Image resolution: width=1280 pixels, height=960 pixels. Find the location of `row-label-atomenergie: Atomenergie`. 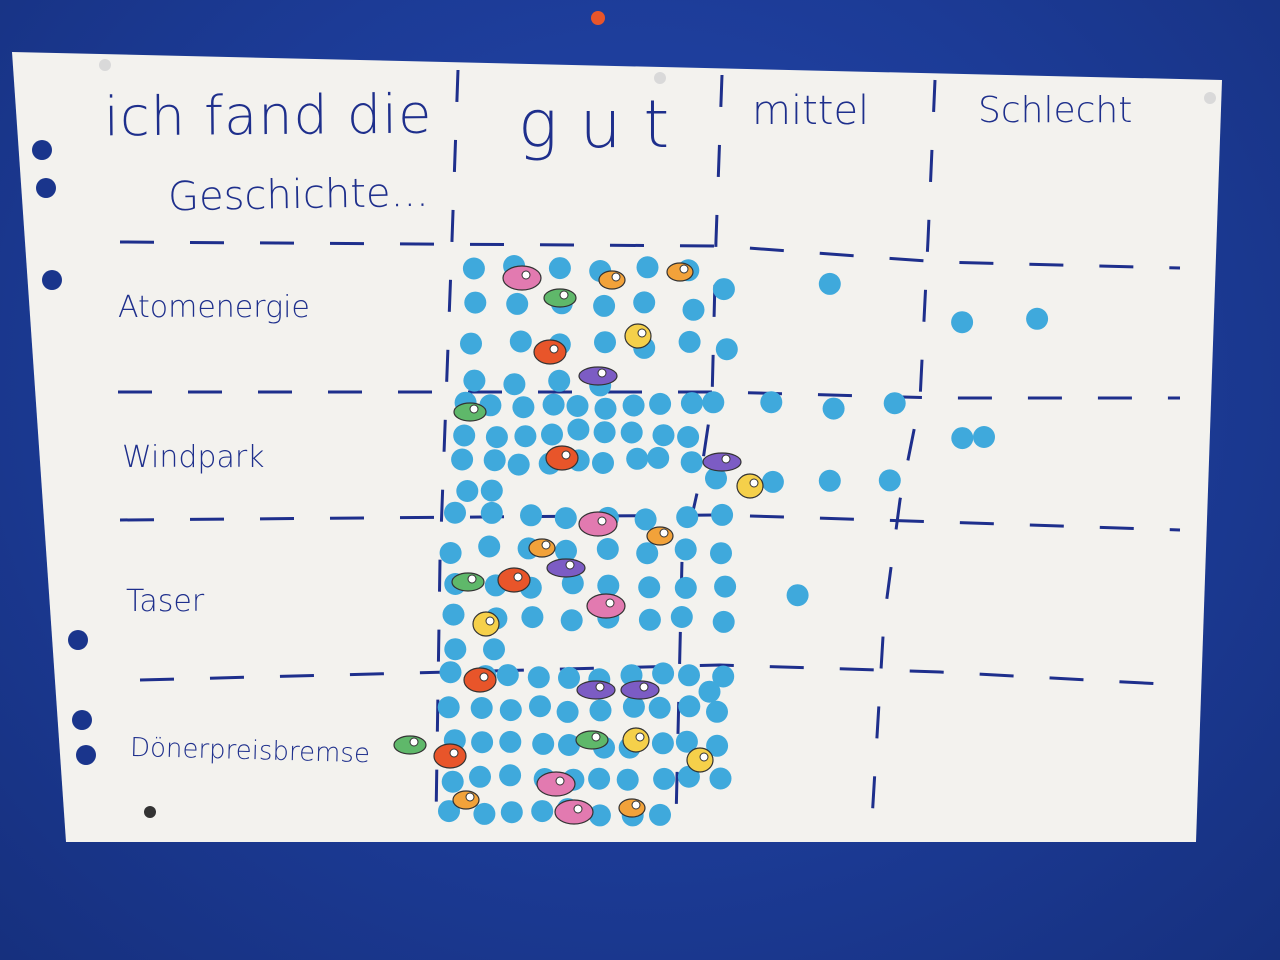

row-label-atomenergie: Atomenergie is located at coordinates (214, 307).